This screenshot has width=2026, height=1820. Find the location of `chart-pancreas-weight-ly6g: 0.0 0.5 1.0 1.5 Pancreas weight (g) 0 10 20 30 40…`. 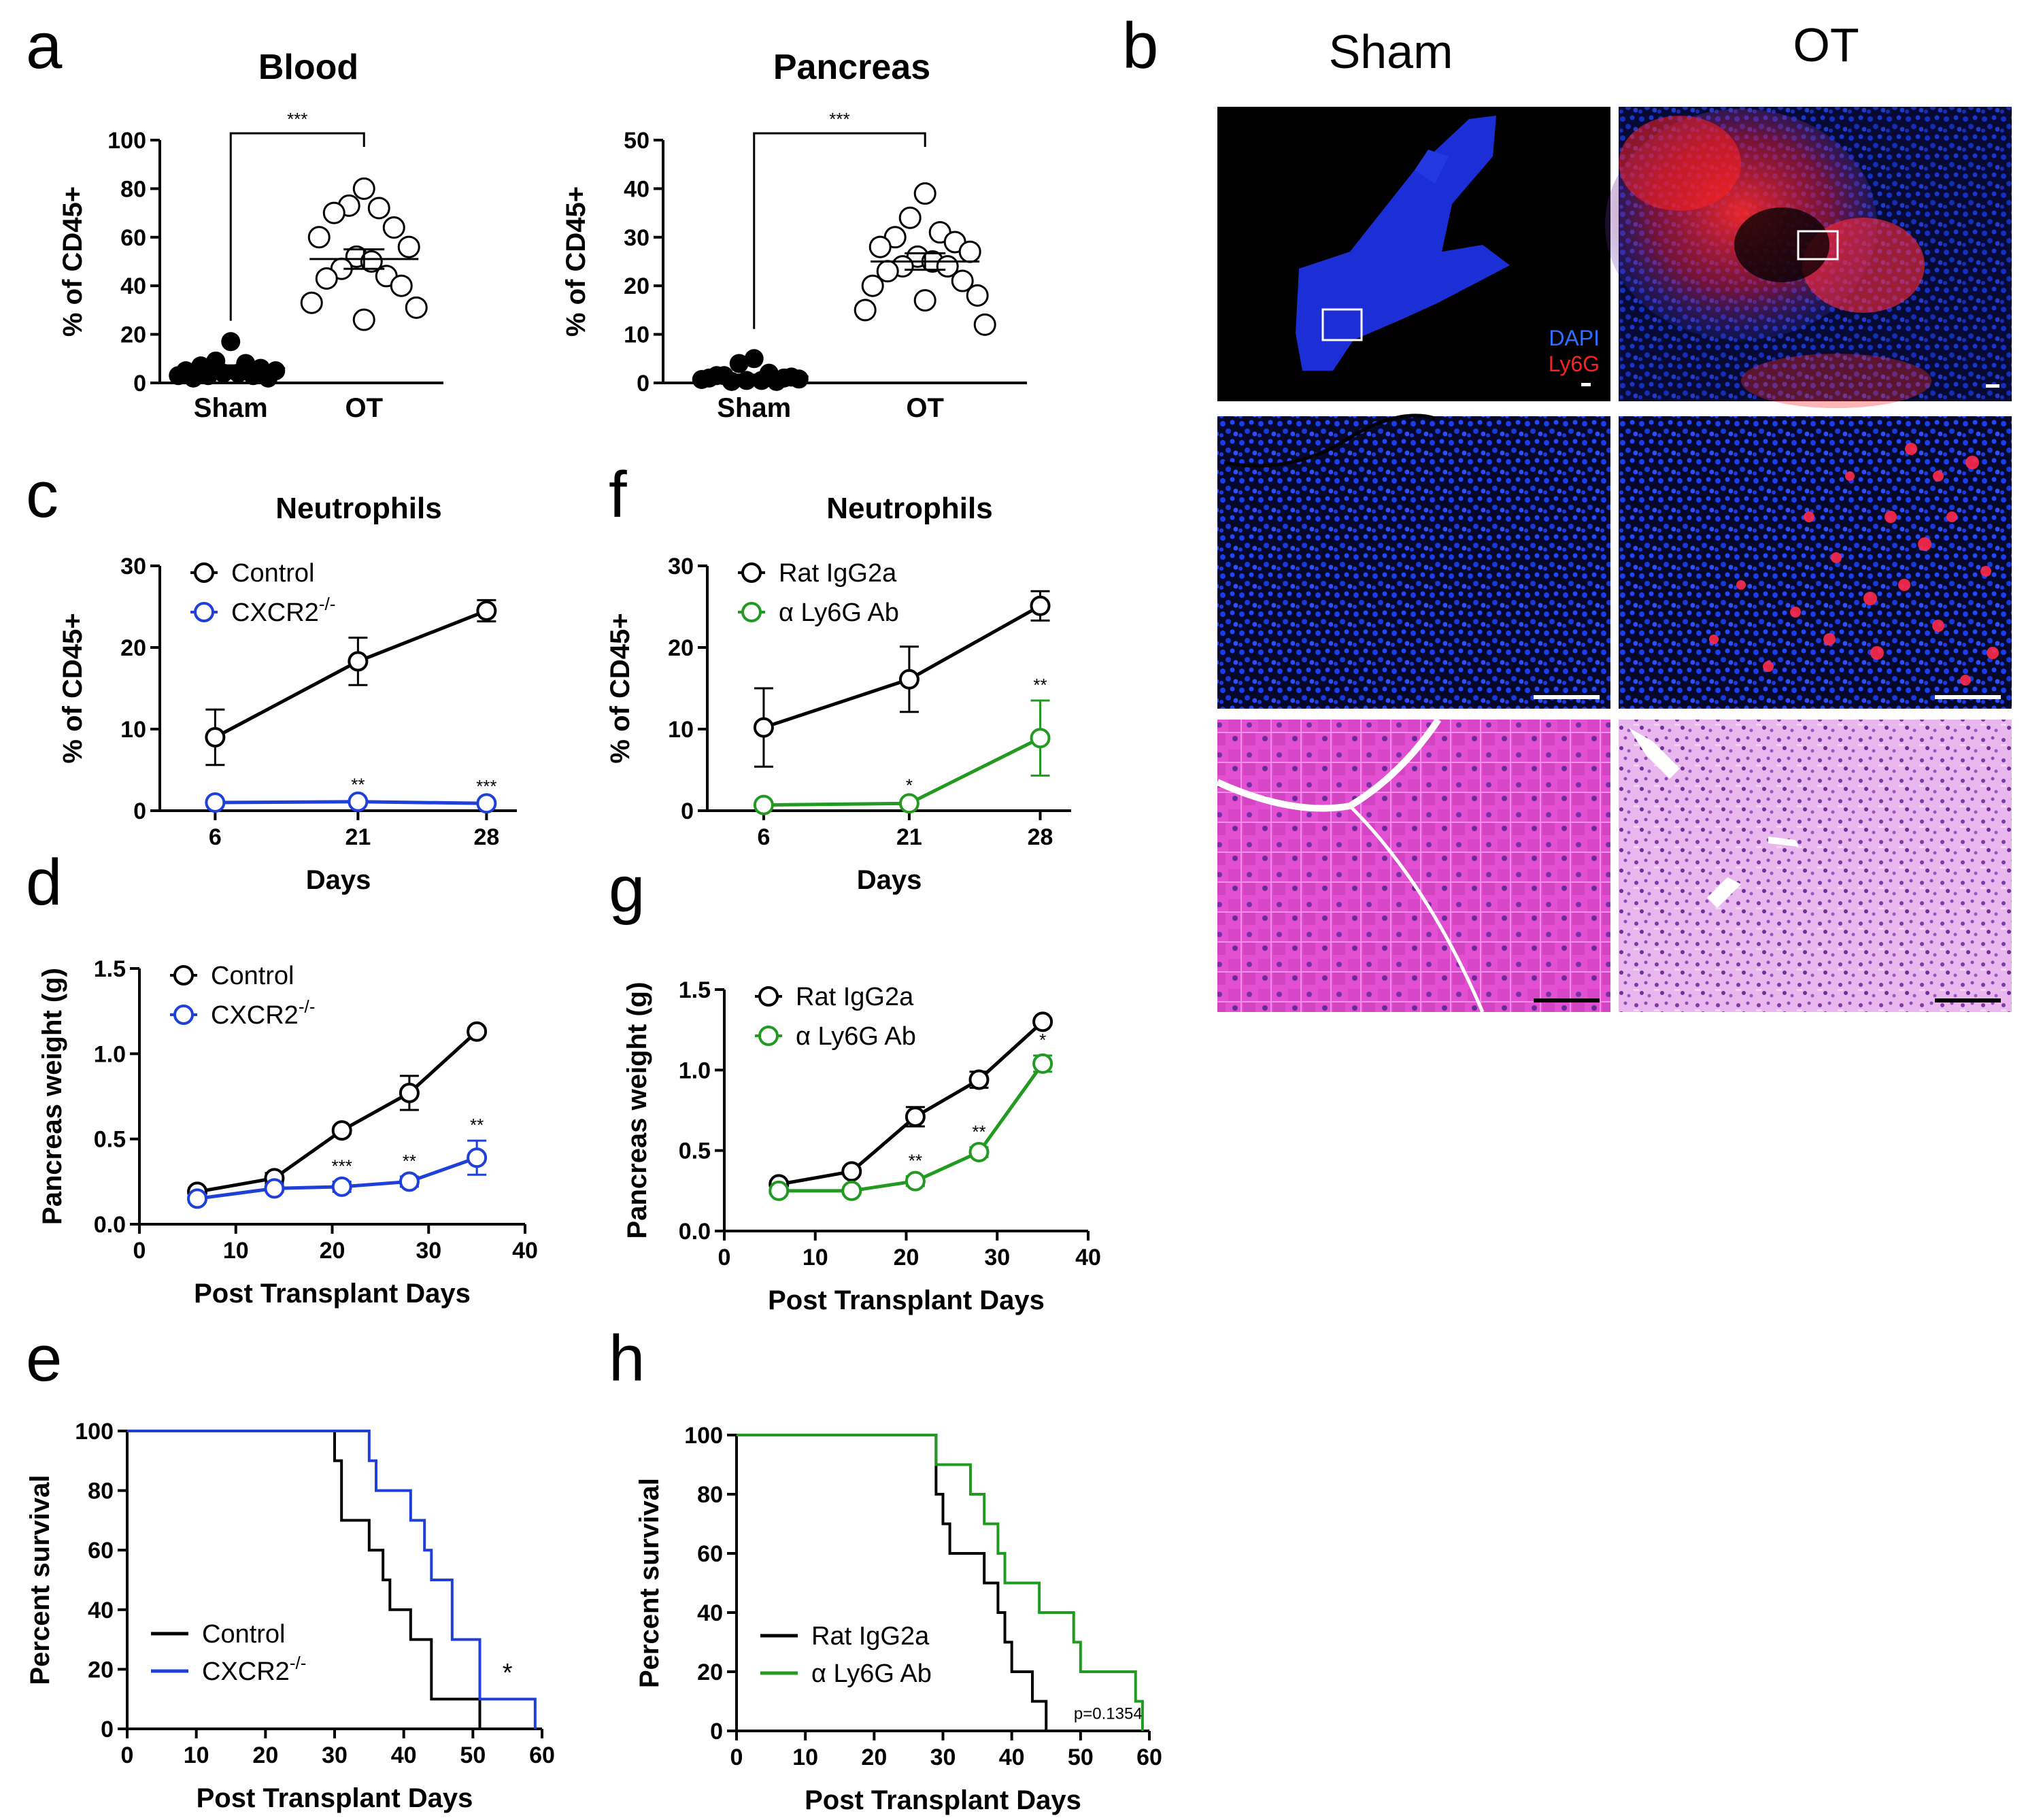

chart-pancreas-weight-ly6g: 0.0 0.5 1.0 1.5 Pancreas weight (g) 0 10 20 30 40… is located at coordinates (862, 1146).